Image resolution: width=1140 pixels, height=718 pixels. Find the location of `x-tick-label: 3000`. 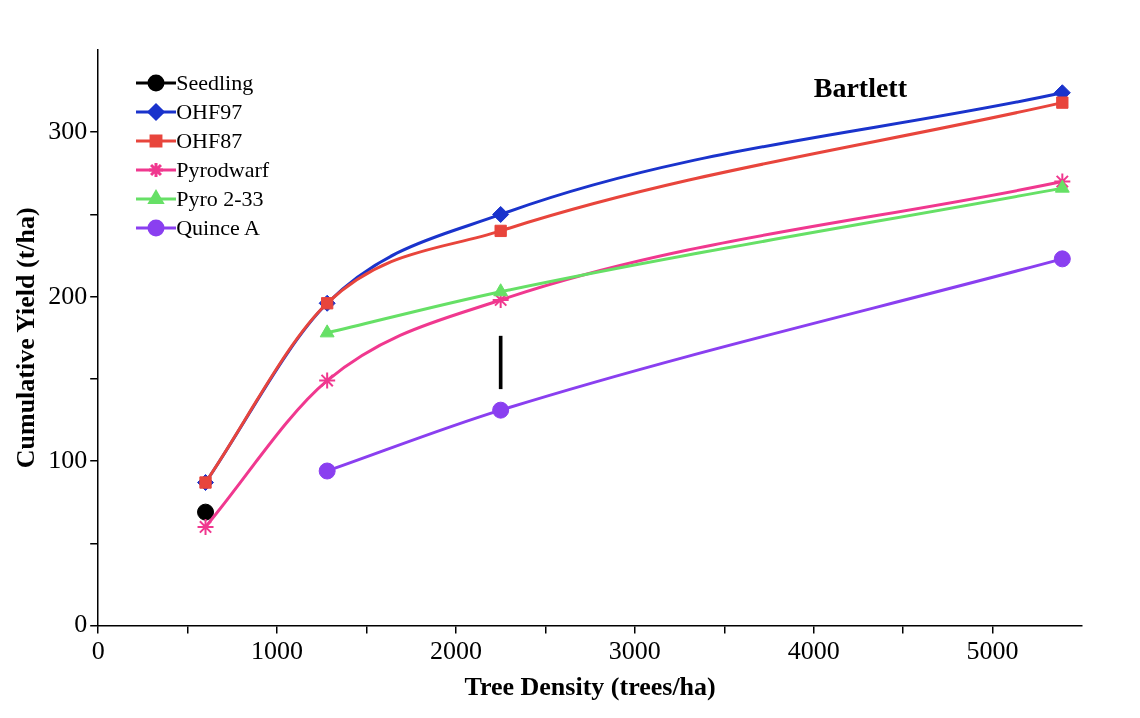

x-tick-label: 3000 is located at coordinates (634, 651).